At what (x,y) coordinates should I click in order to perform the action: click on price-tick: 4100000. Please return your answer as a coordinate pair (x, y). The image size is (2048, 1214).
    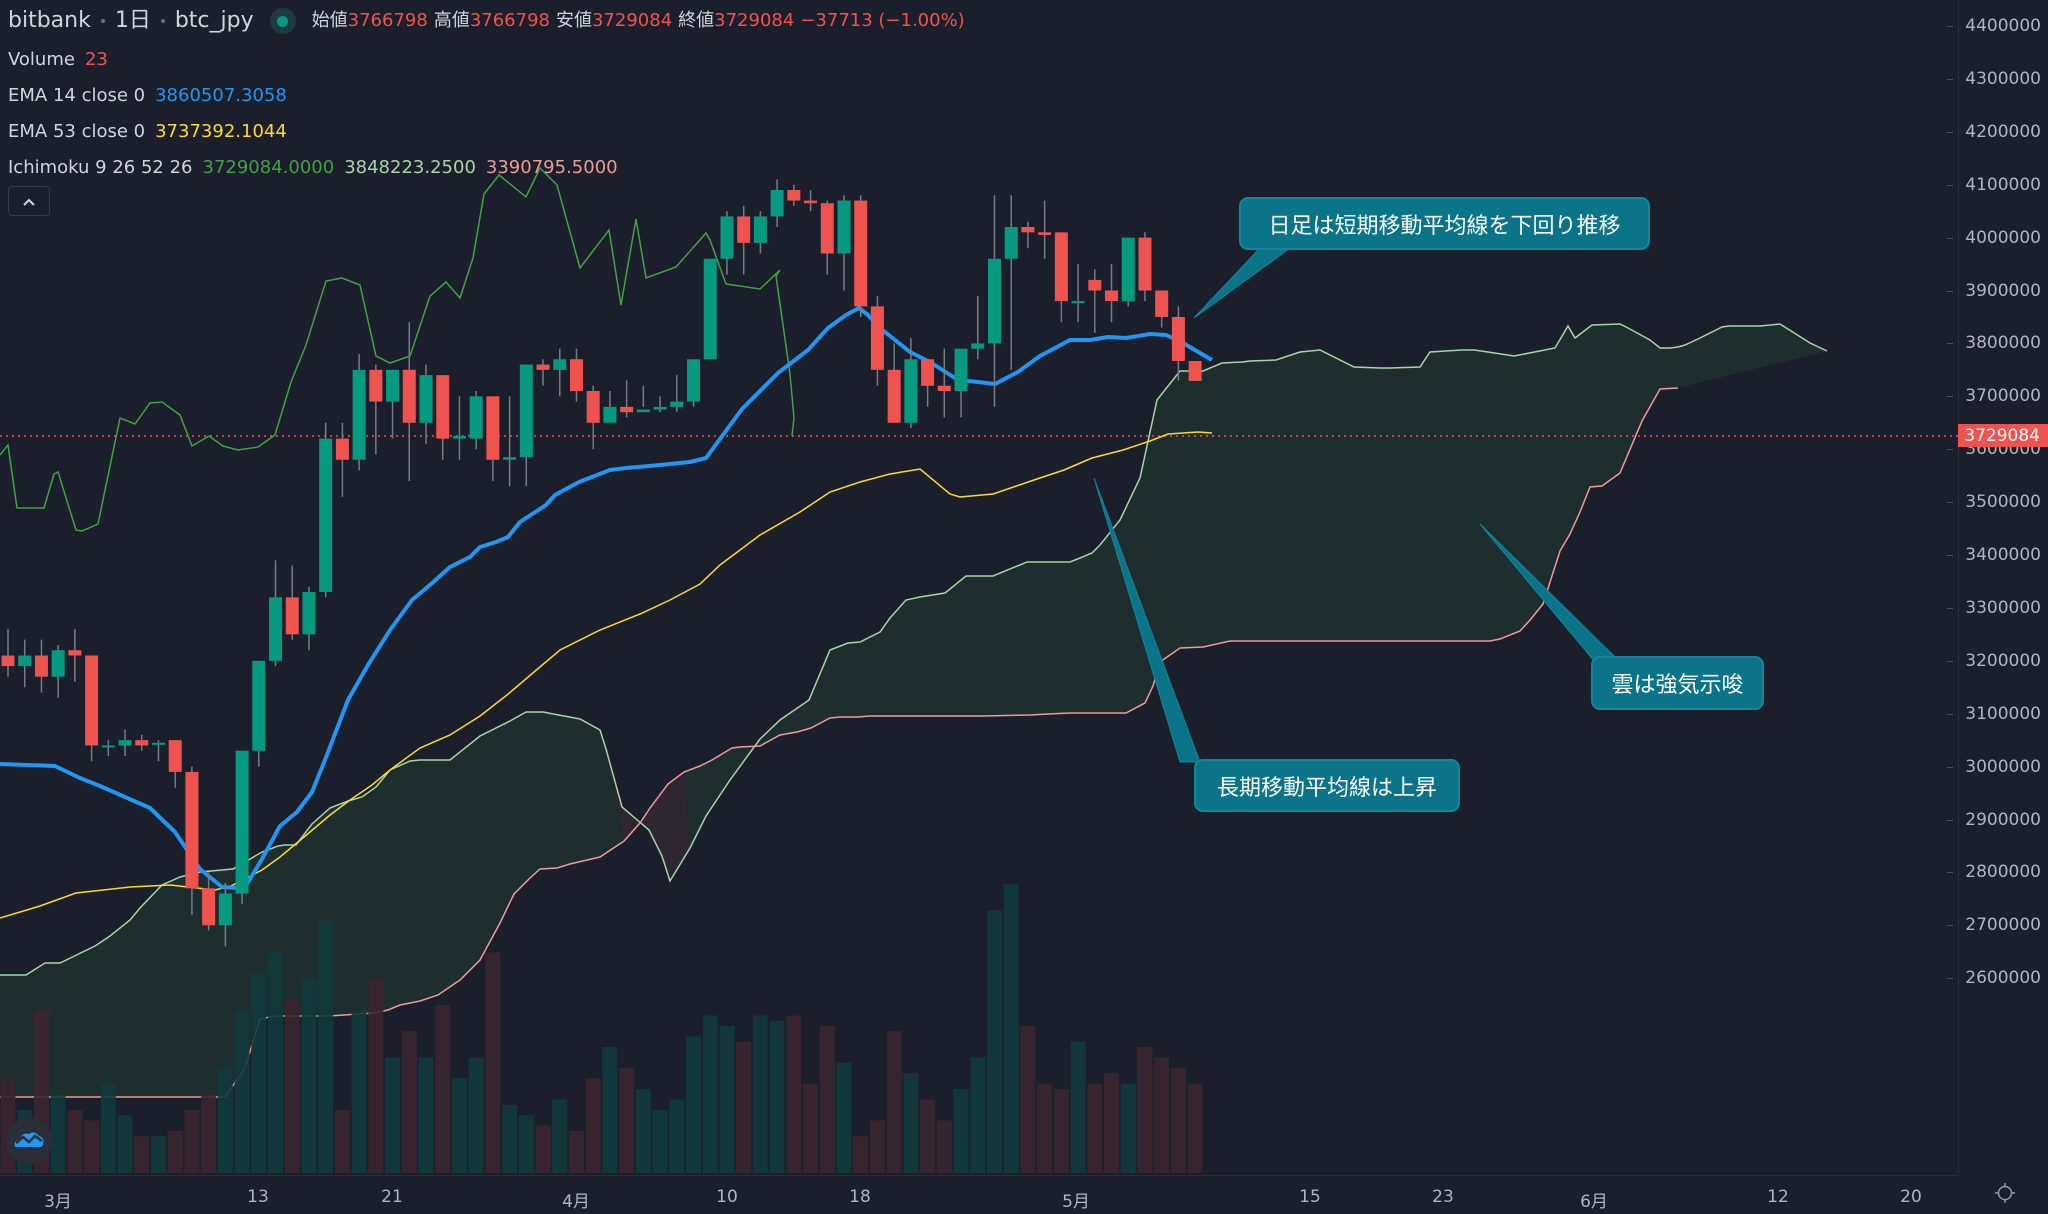
    Looking at the image, I should click on (1994, 184).